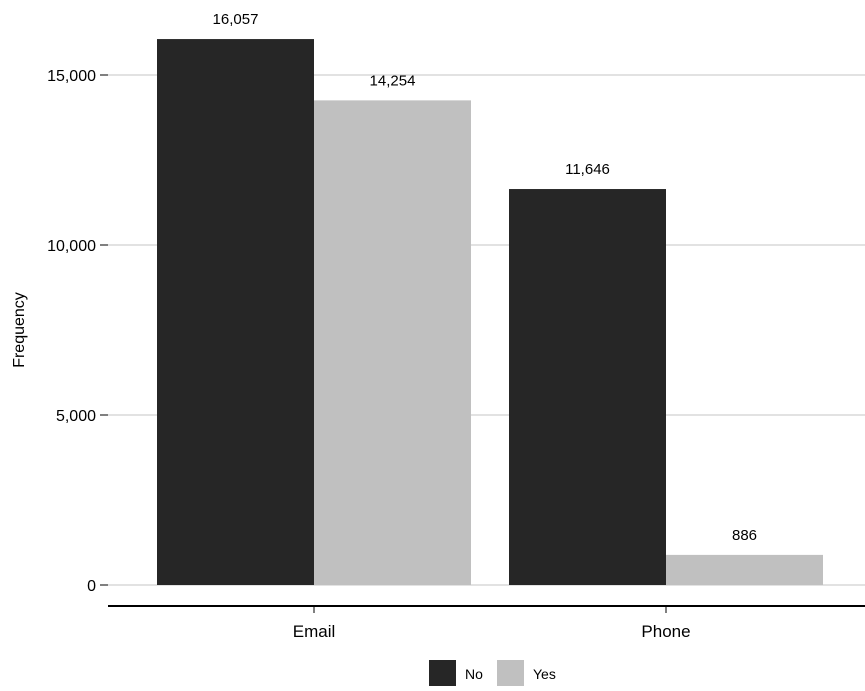 This screenshot has height=691, width=865. What do you see at coordinates (510, 673) in the screenshot?
I see `legend-swatch-yes` at bounding box center [510, 673].